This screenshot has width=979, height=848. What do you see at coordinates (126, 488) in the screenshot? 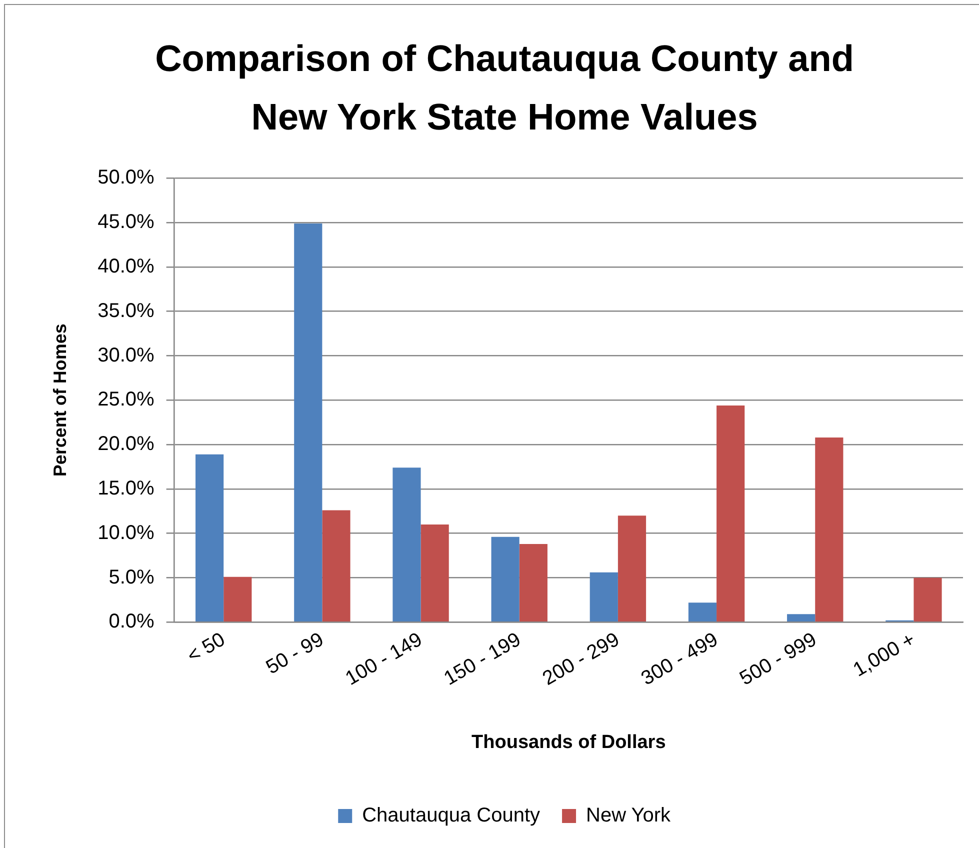
I see `y-tick-label: 15.0%` at bounding box center [126, 488].